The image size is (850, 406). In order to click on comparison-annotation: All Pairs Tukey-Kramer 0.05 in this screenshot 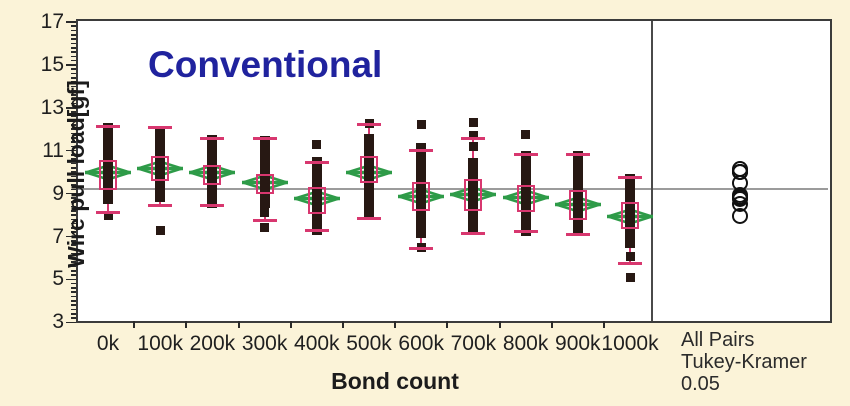, I will do `click(744, 362)`.